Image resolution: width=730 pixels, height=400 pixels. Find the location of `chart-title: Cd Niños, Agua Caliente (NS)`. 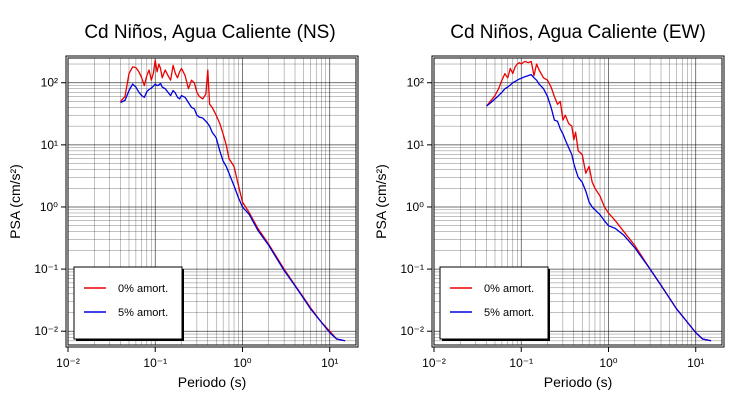

chart-title: Cd Niños, Agua Caliente (NS) is located at coordinates (209, 32).